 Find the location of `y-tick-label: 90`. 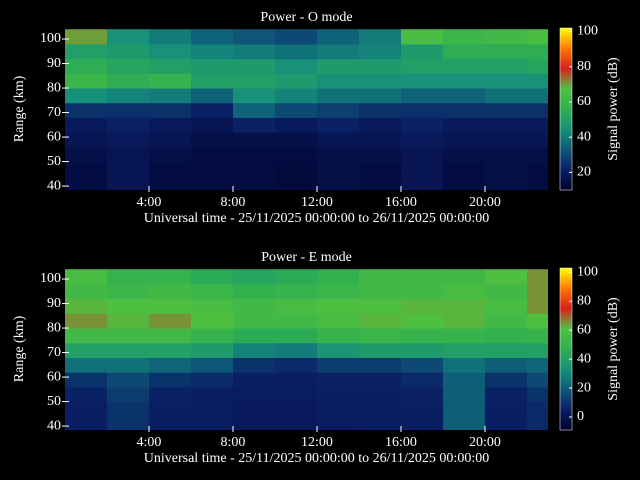

y-tick-label: 90 is located at coordinates (54, 63).